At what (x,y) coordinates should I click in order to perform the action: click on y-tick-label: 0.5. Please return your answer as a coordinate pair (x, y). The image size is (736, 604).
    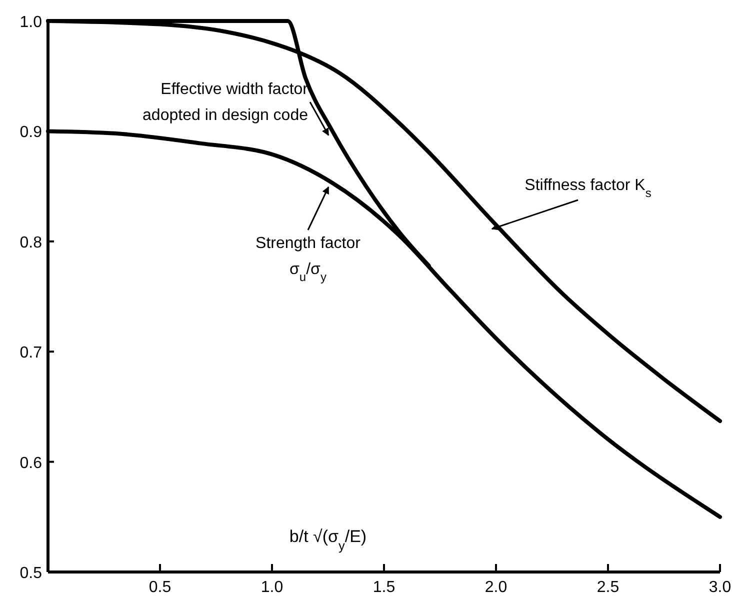
    Looking at the image, I should click on (31, 573).